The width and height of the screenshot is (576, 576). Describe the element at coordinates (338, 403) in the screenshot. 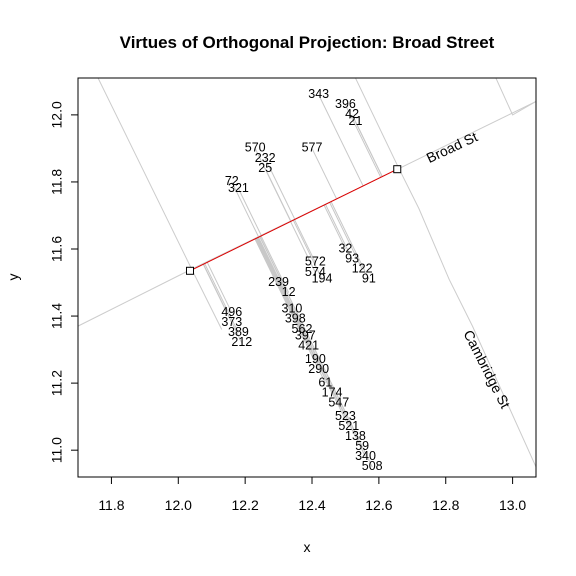

I see `point-label: 547` at that location.